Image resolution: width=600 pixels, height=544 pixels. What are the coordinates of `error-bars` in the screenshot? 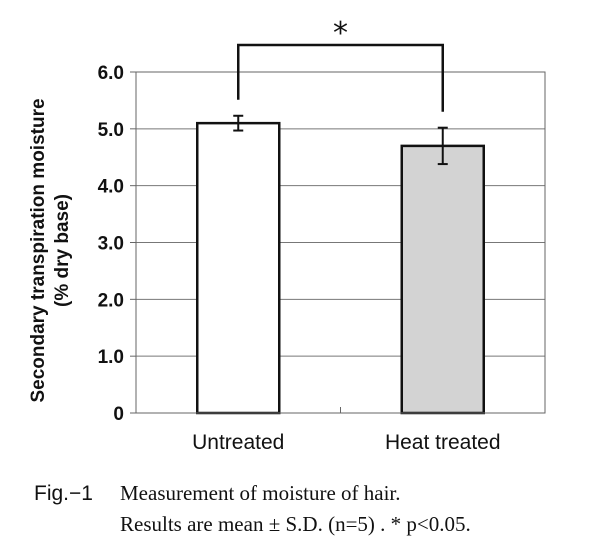 It's located at (340, 140).